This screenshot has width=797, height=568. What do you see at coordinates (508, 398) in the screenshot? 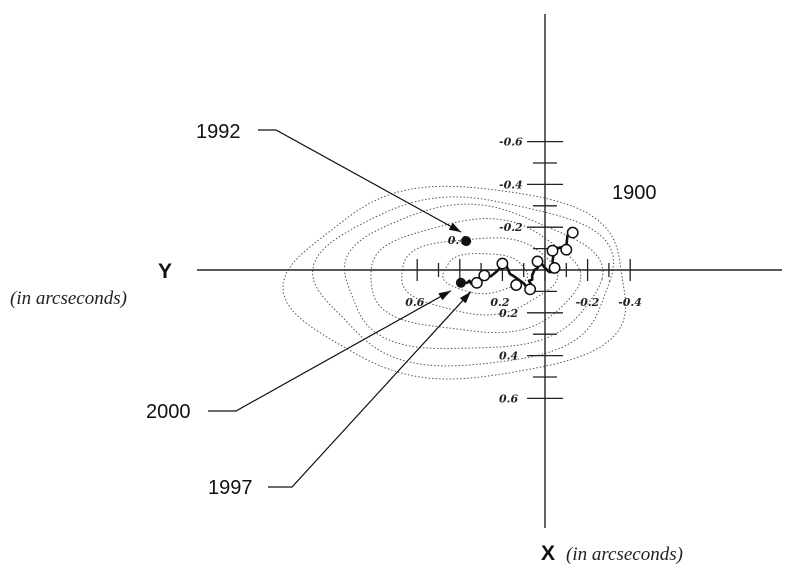
I see `x-tick-label: 0.6` at bounding box center [508, 398].